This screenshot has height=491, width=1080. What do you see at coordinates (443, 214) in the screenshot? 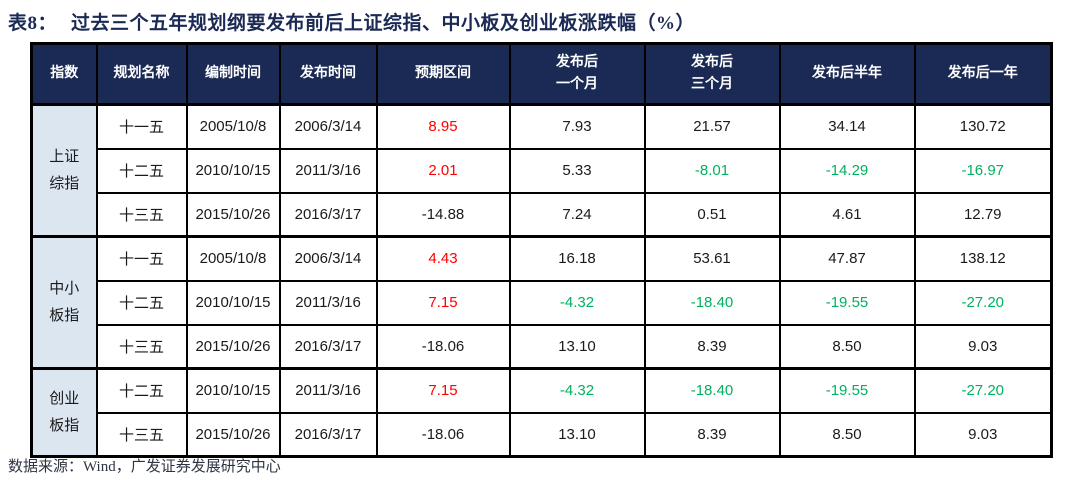
I see `value-cell: -14.88` at bounding box center [443, 214].